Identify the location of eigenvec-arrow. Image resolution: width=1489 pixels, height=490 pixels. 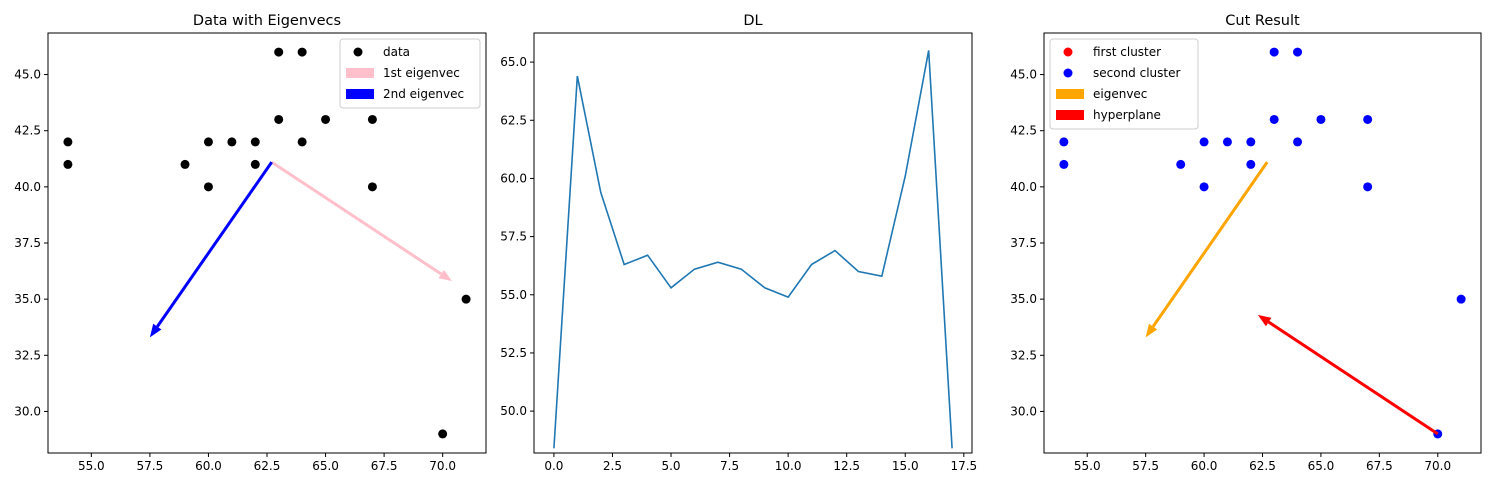
(1207, 249).